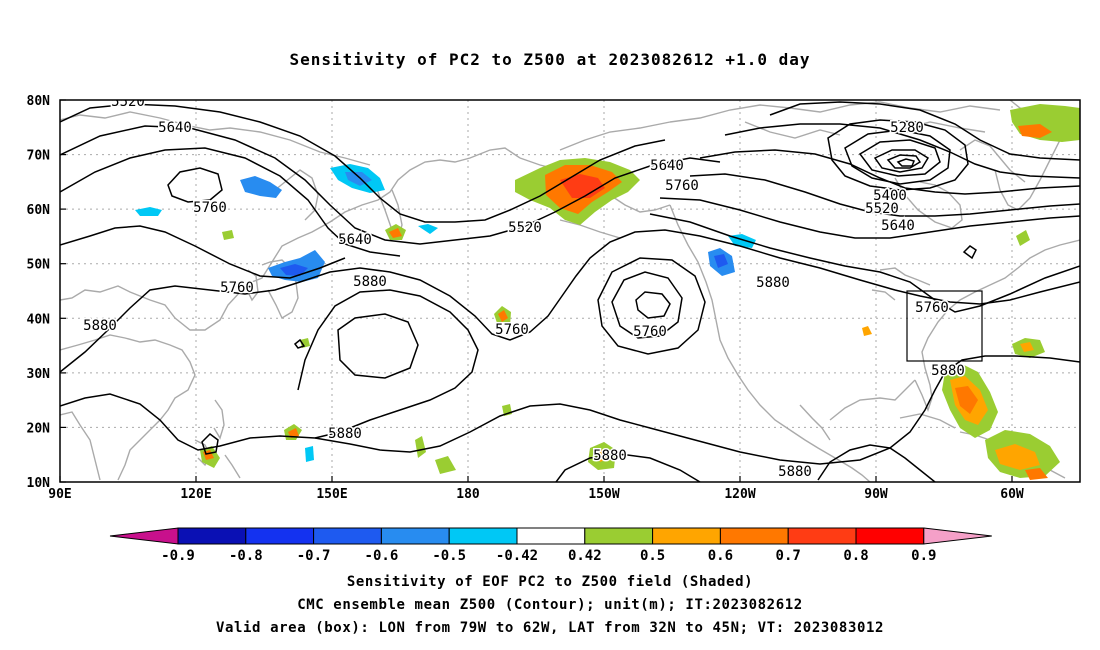  I want to click on colorbar-tick-label: 0.42, so click(585, 556).